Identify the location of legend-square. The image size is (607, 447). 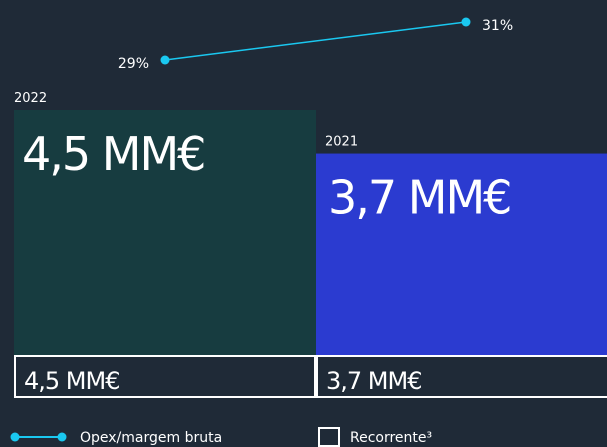
(329, 437).